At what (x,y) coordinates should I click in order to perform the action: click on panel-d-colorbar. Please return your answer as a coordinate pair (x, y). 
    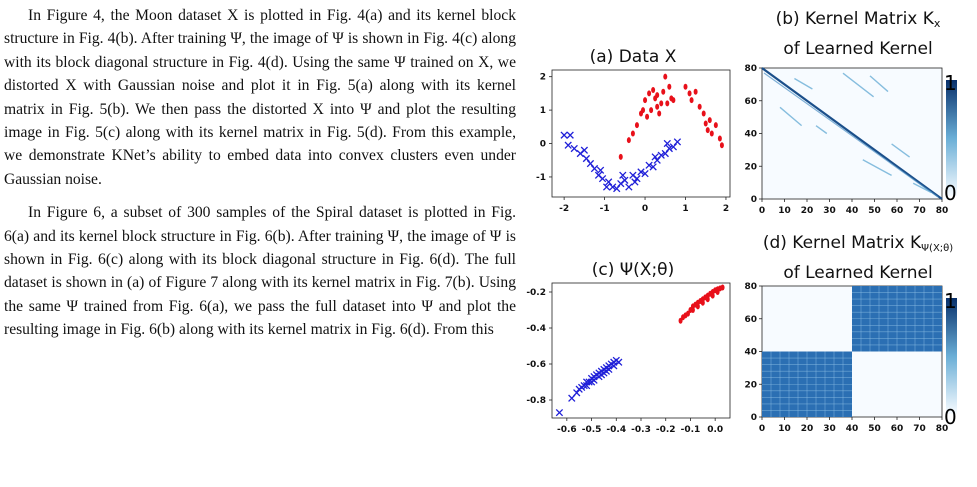
    Looking at the image, I should click on (951, 356).